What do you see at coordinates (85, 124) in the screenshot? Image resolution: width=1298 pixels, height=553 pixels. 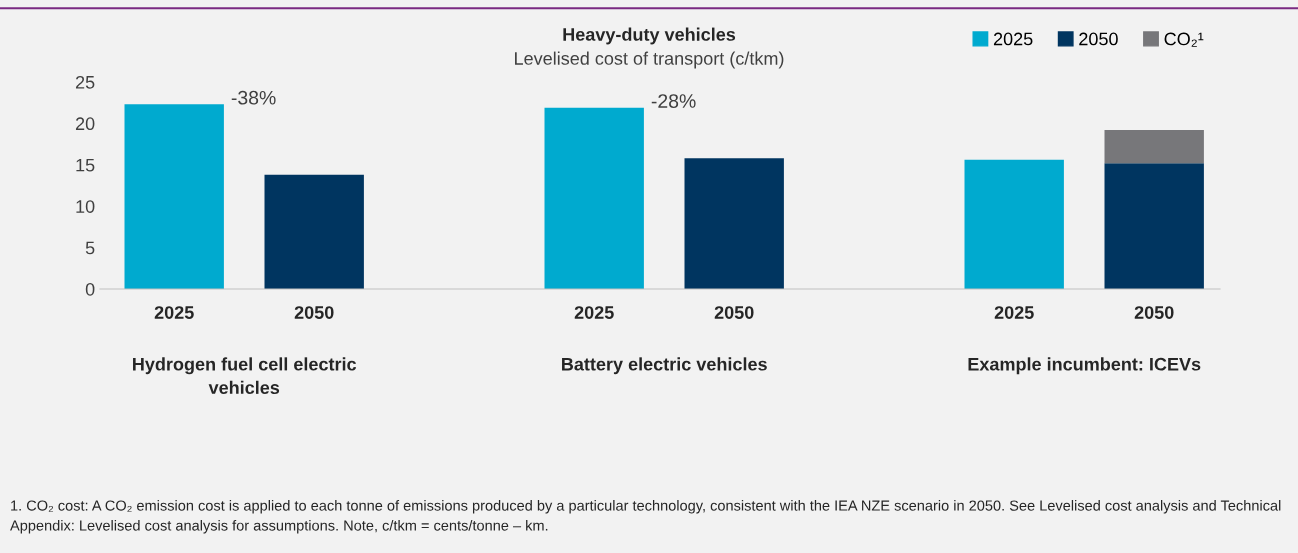 I see `y-tick-label: 20` at bounding box center [85, 124].